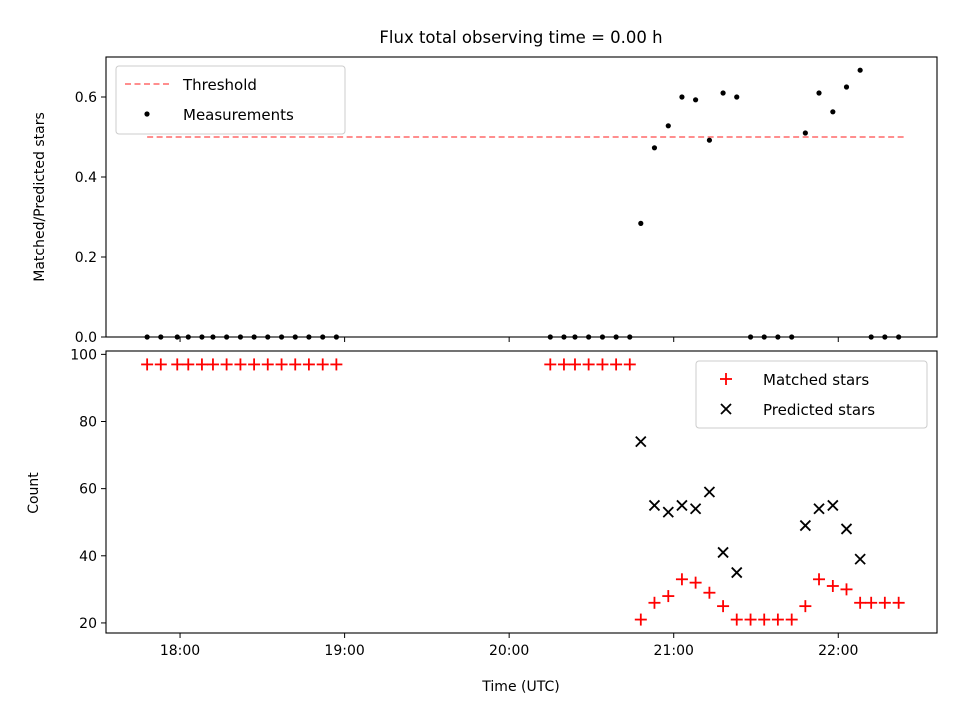 The width and height of the screenshot is (960, 720). What do you see at coordinates (509, 651) in the screenshot?
I see `x-tick-label: 20:00` at bounding box center [509, 651].